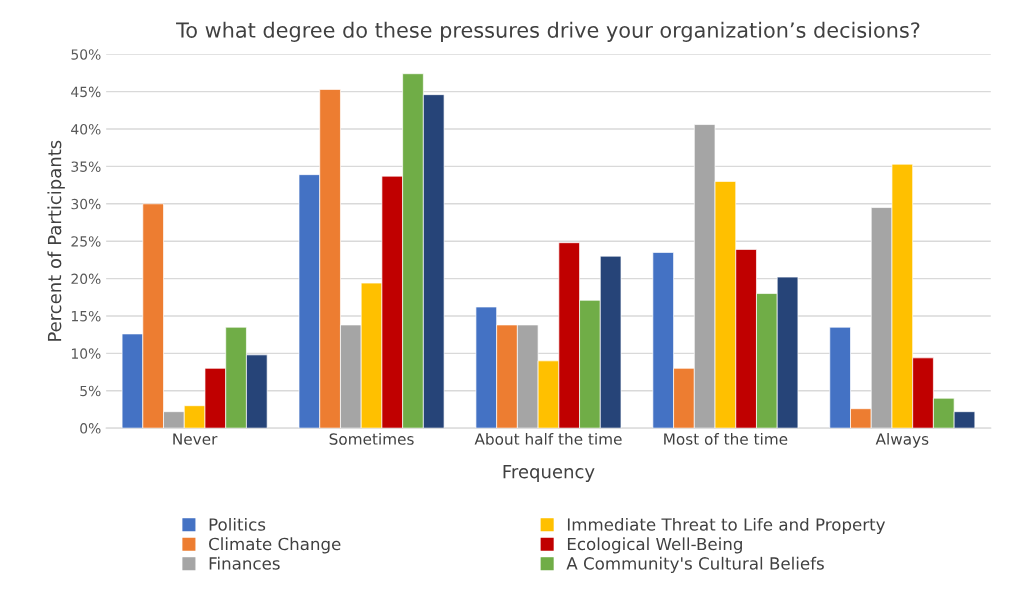 The image size is (1011, 603). I want to click on legend-label: A Community's Cultural Beliefs, so click(695, 564).